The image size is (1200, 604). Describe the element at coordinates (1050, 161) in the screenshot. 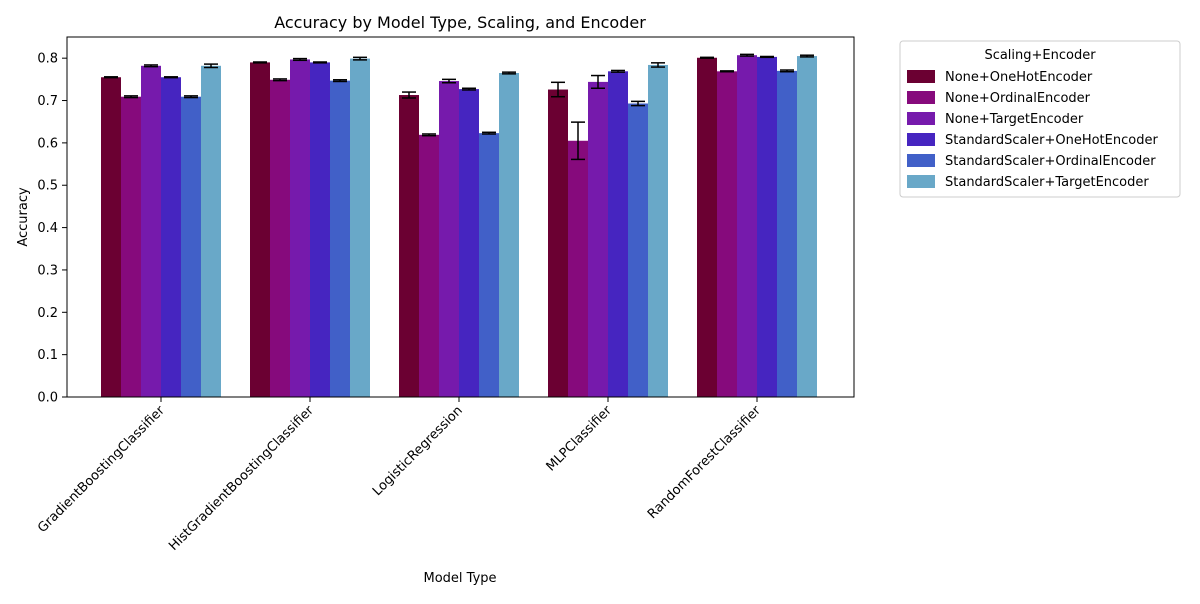

I see `legend-label: StandardScaler+OrdinalEncoder` at that location.